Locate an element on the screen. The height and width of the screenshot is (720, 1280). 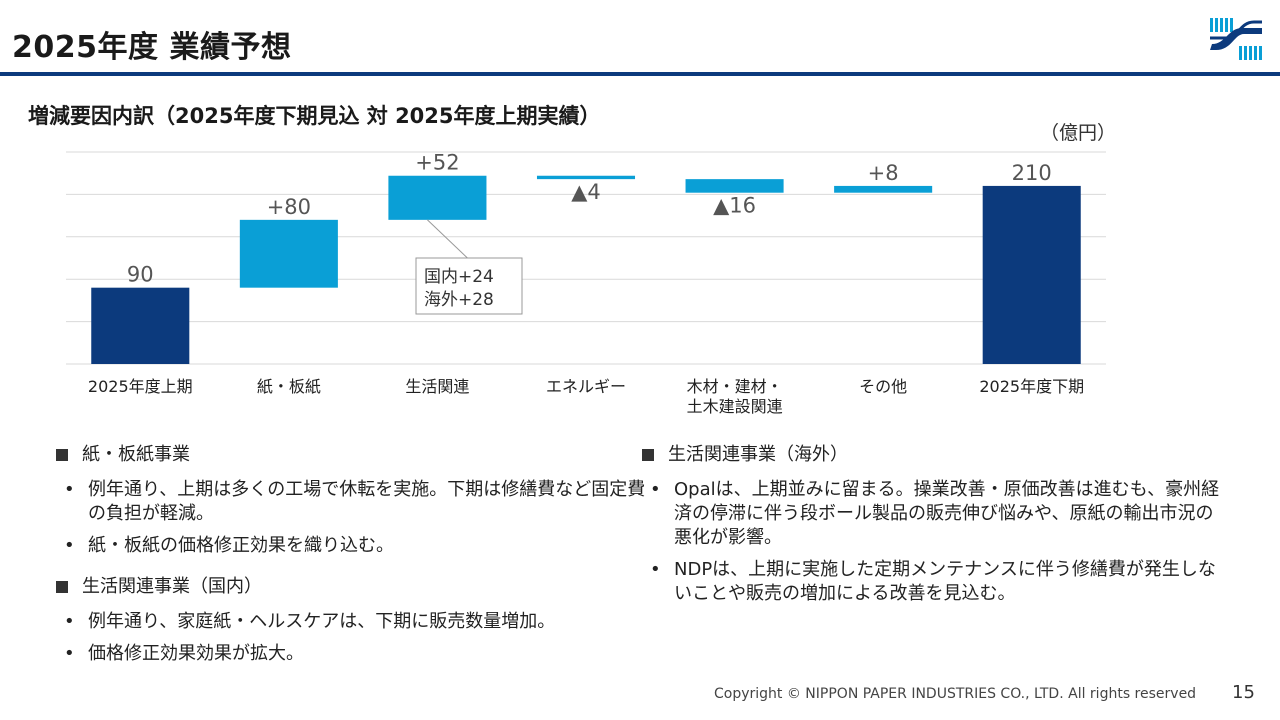
section-heading: 生活関連事業（国内） is located at coordinates (351, 587).